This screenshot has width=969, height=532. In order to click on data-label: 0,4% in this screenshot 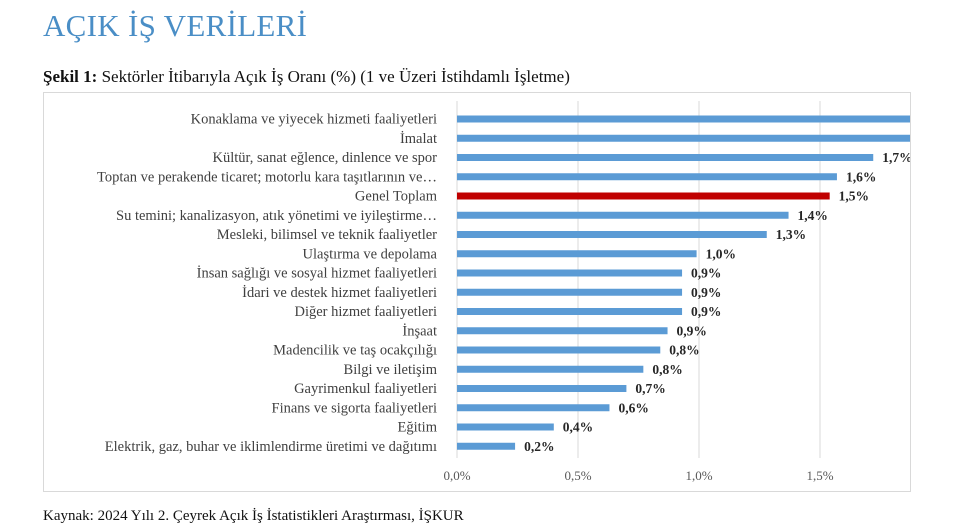, I will do `click(578, 427)`.